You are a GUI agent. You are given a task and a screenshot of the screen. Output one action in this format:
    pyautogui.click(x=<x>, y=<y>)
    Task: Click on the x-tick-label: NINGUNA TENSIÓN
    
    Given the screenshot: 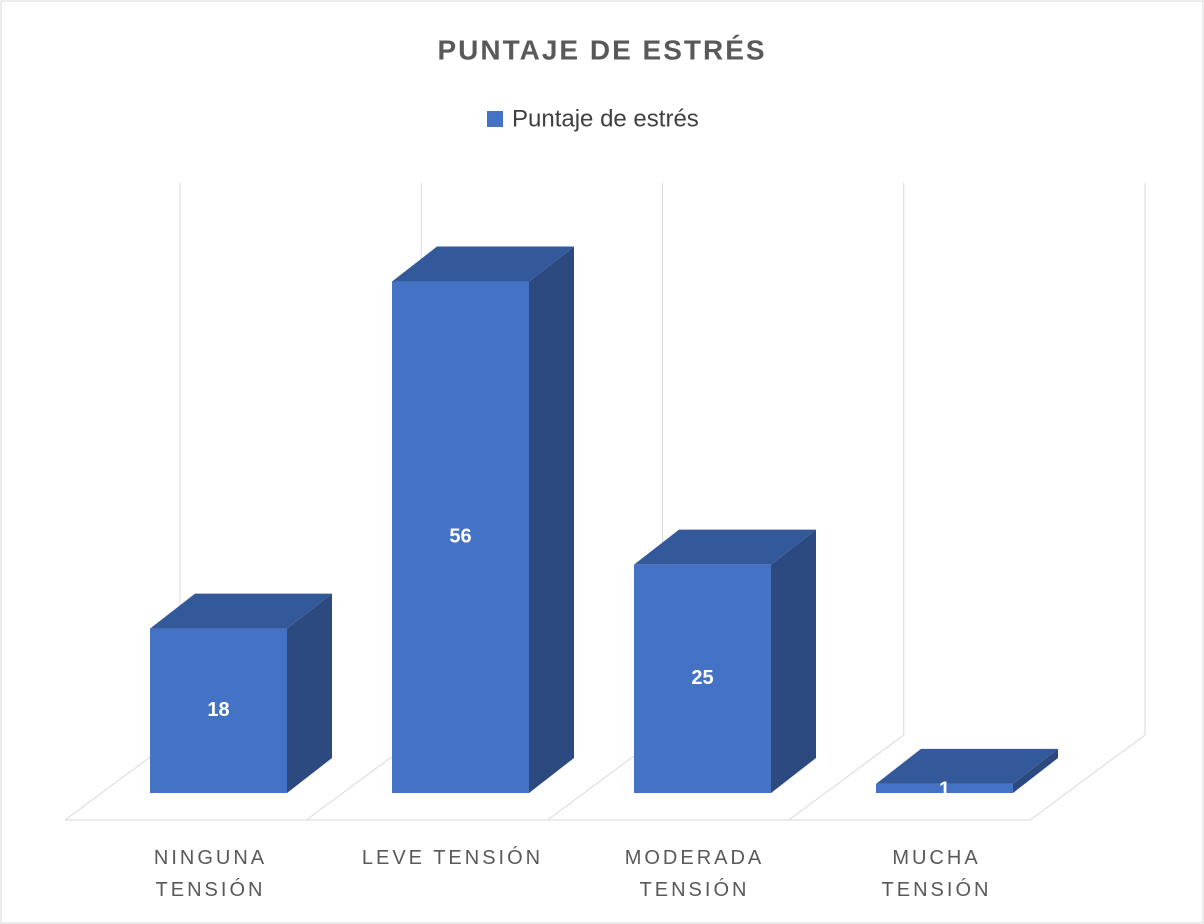 What is the action you would take?
    pyautogui.click(x=210, y=874)
    